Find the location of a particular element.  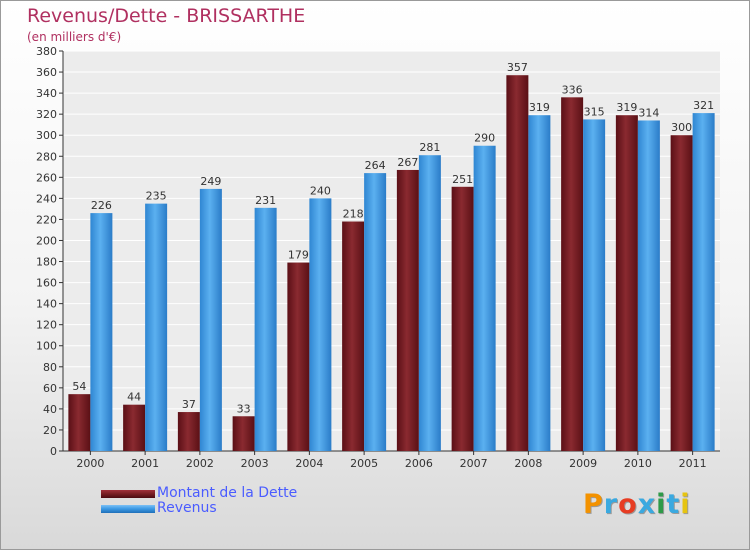

y-tick-label: 60 is located at coordinates (50, 388).